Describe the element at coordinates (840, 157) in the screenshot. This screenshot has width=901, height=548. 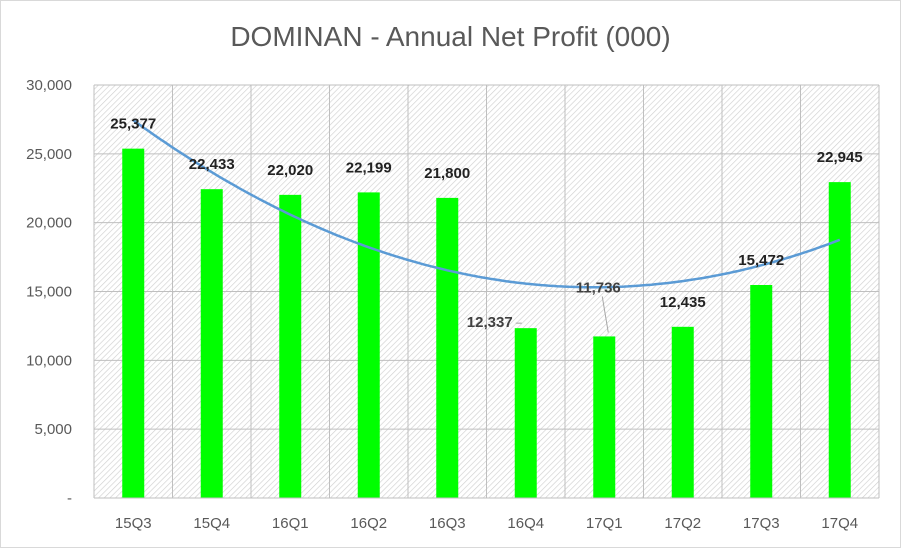
I see `data-label-17Q4: 22,945` at that location.